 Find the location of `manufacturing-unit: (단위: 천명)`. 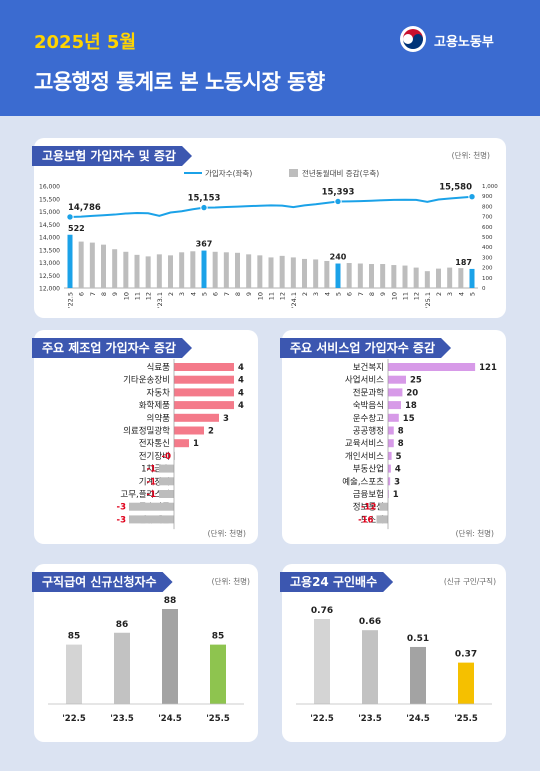

manufacturing-unit: (단위: 천명) is located at coordinates (226, 533).